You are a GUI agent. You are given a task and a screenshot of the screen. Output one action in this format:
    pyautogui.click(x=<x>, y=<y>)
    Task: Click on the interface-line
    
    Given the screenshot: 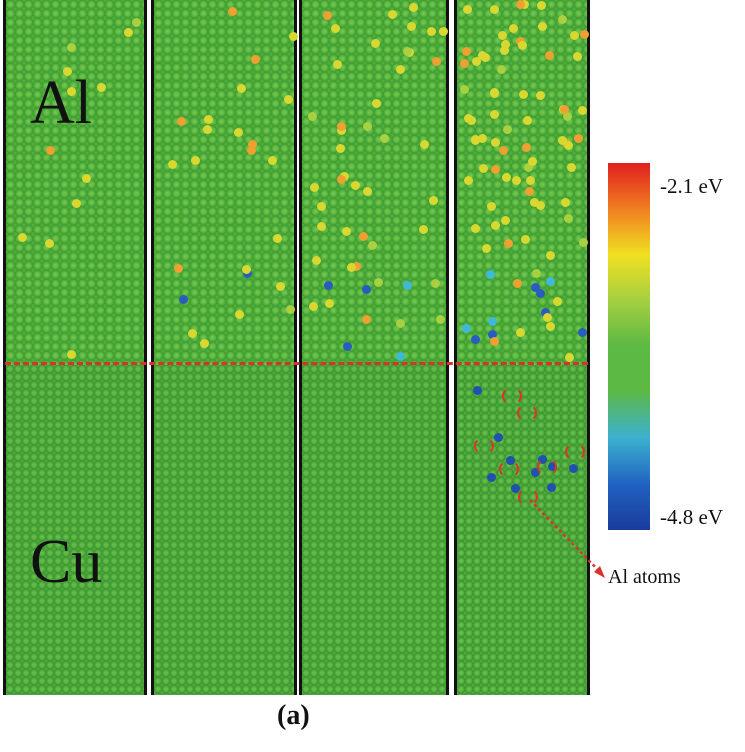 What is the action you would take?
    pyautogui.click(x=296, y=363)
    